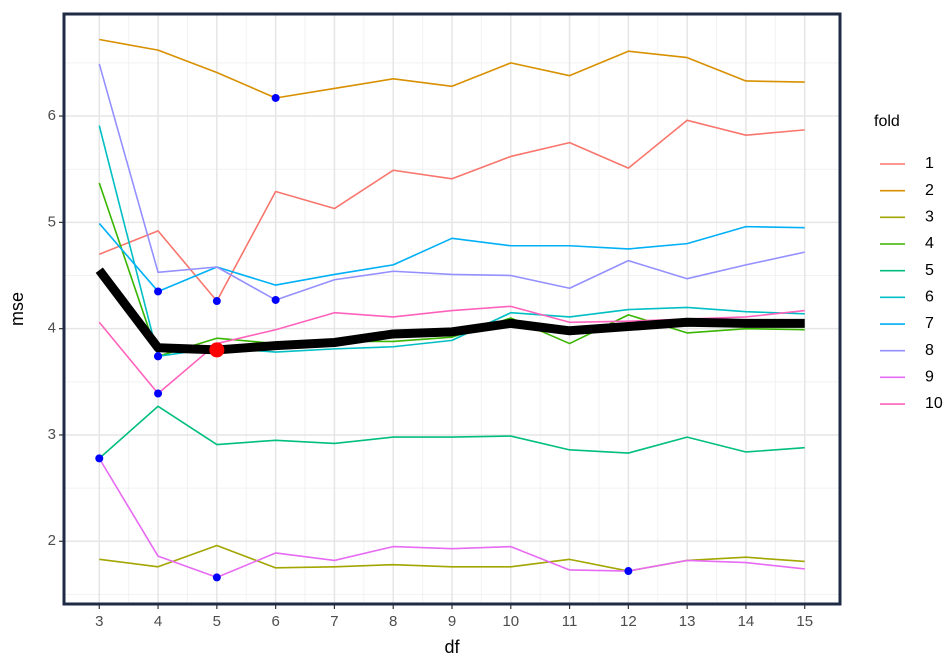 The height and width of the screenshot is (664, 952). I want to click on y-axis-title: mse, so click(17, 309).